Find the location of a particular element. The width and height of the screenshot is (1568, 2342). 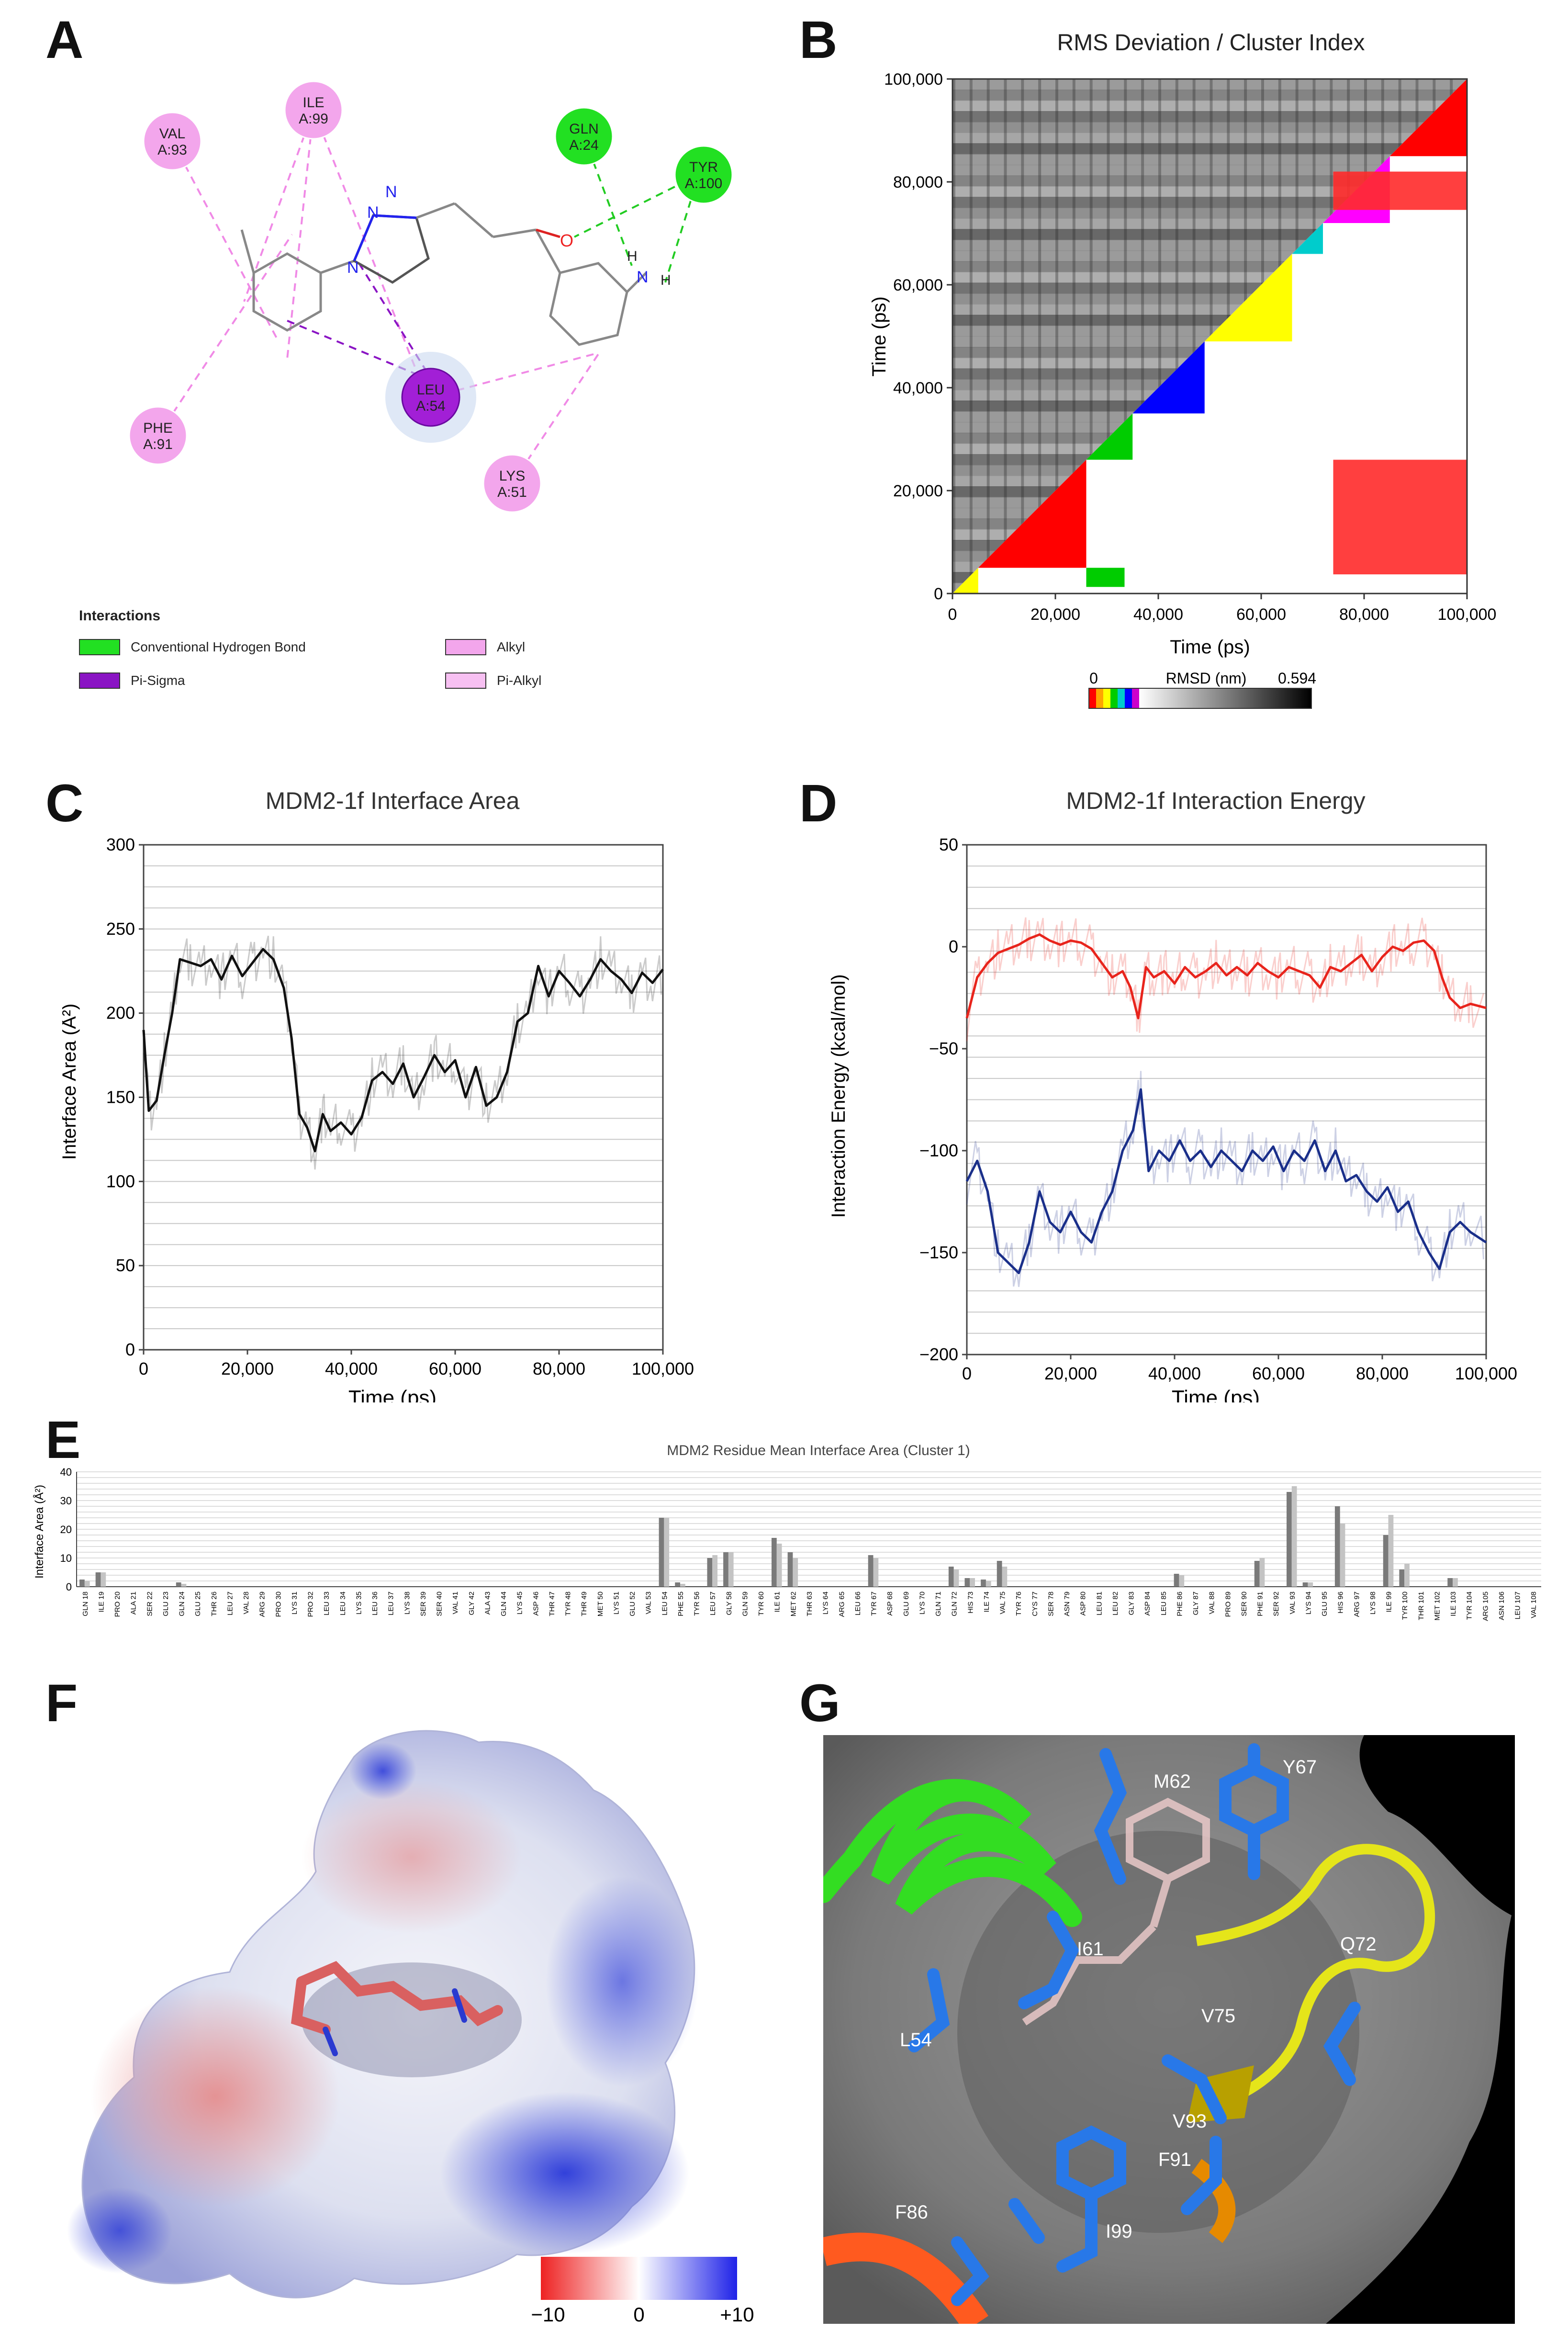

colorbar-min: −10 is located at coordinates (548, 2314).